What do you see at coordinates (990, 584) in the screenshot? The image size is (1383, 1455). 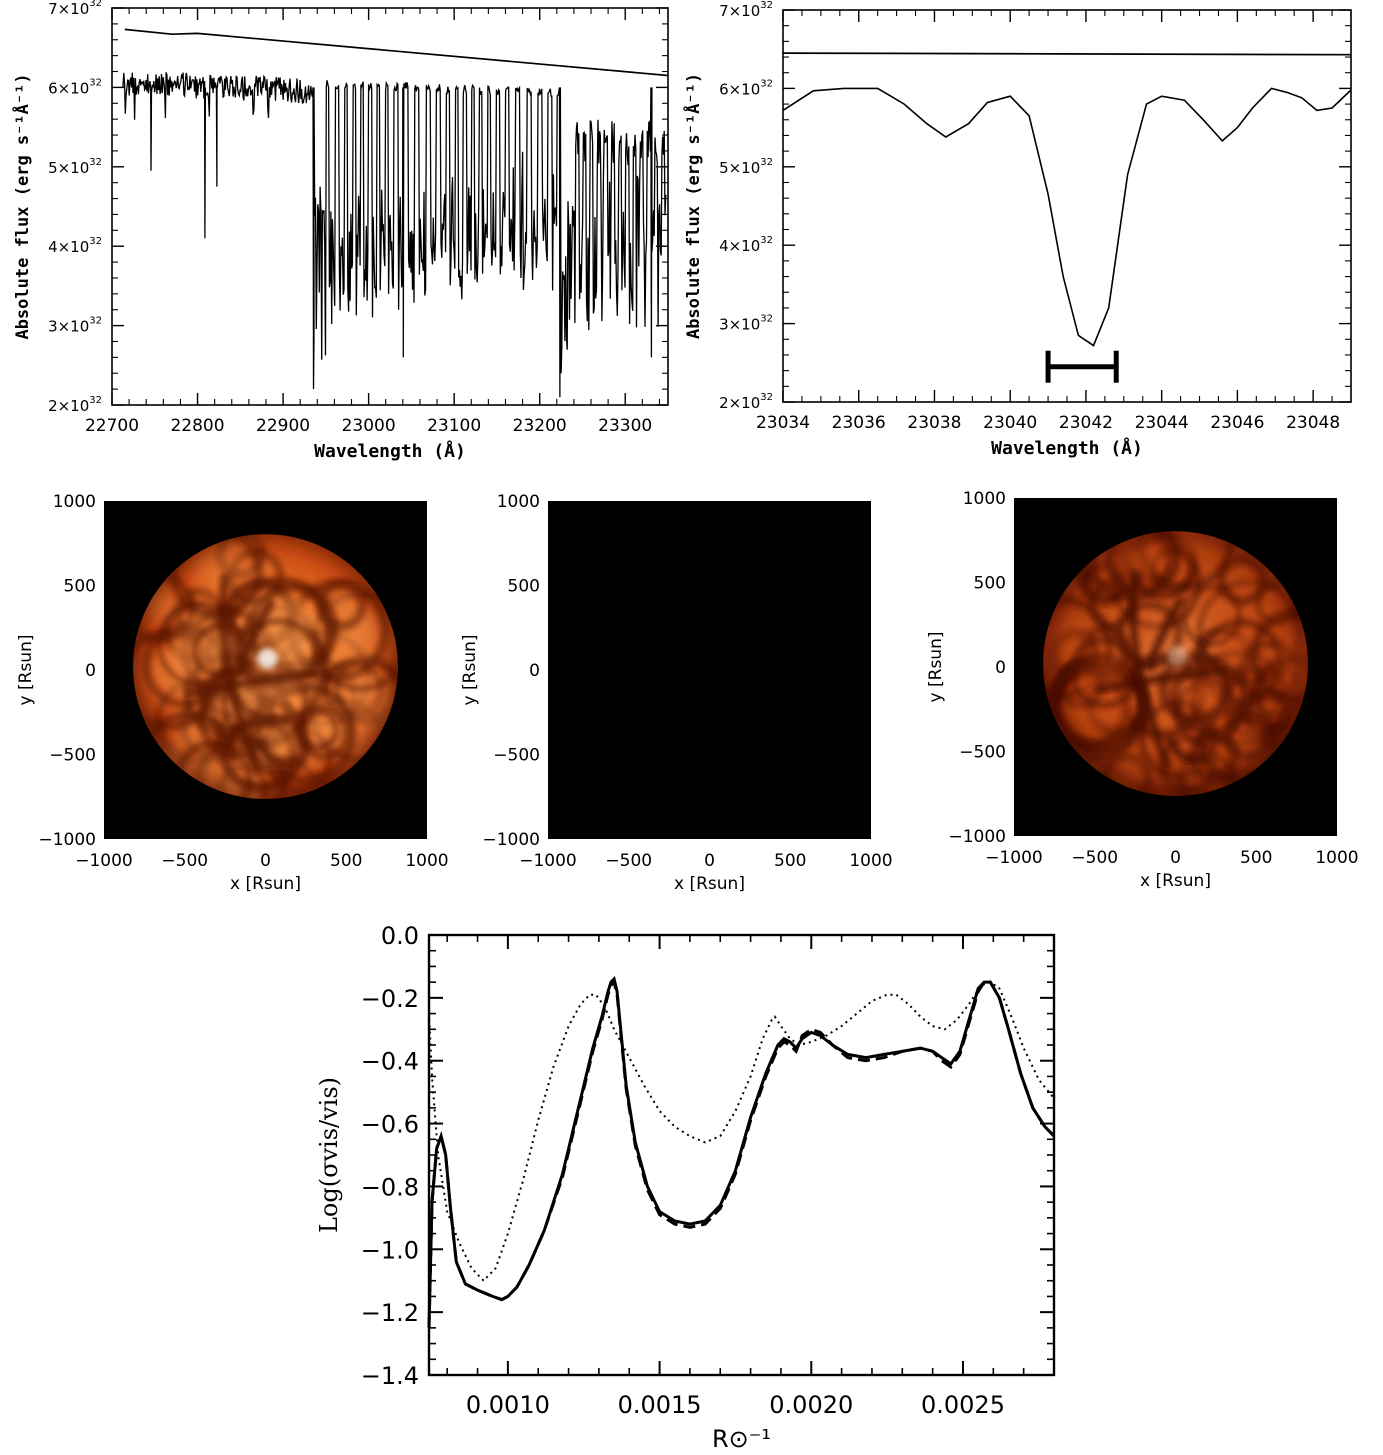 I see `y-tick-label: 500` at bounding box center [990, 584].